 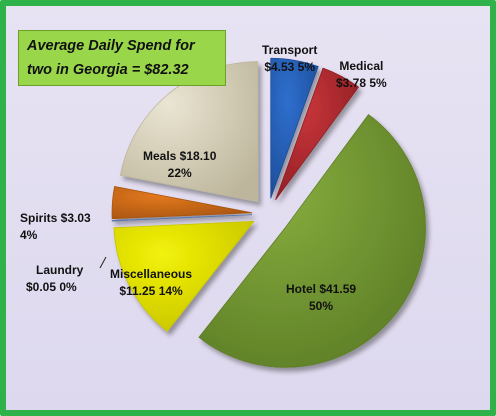 I want to click on label-spirits: Spirits $3.03 4%, so click(x=55, y=227).